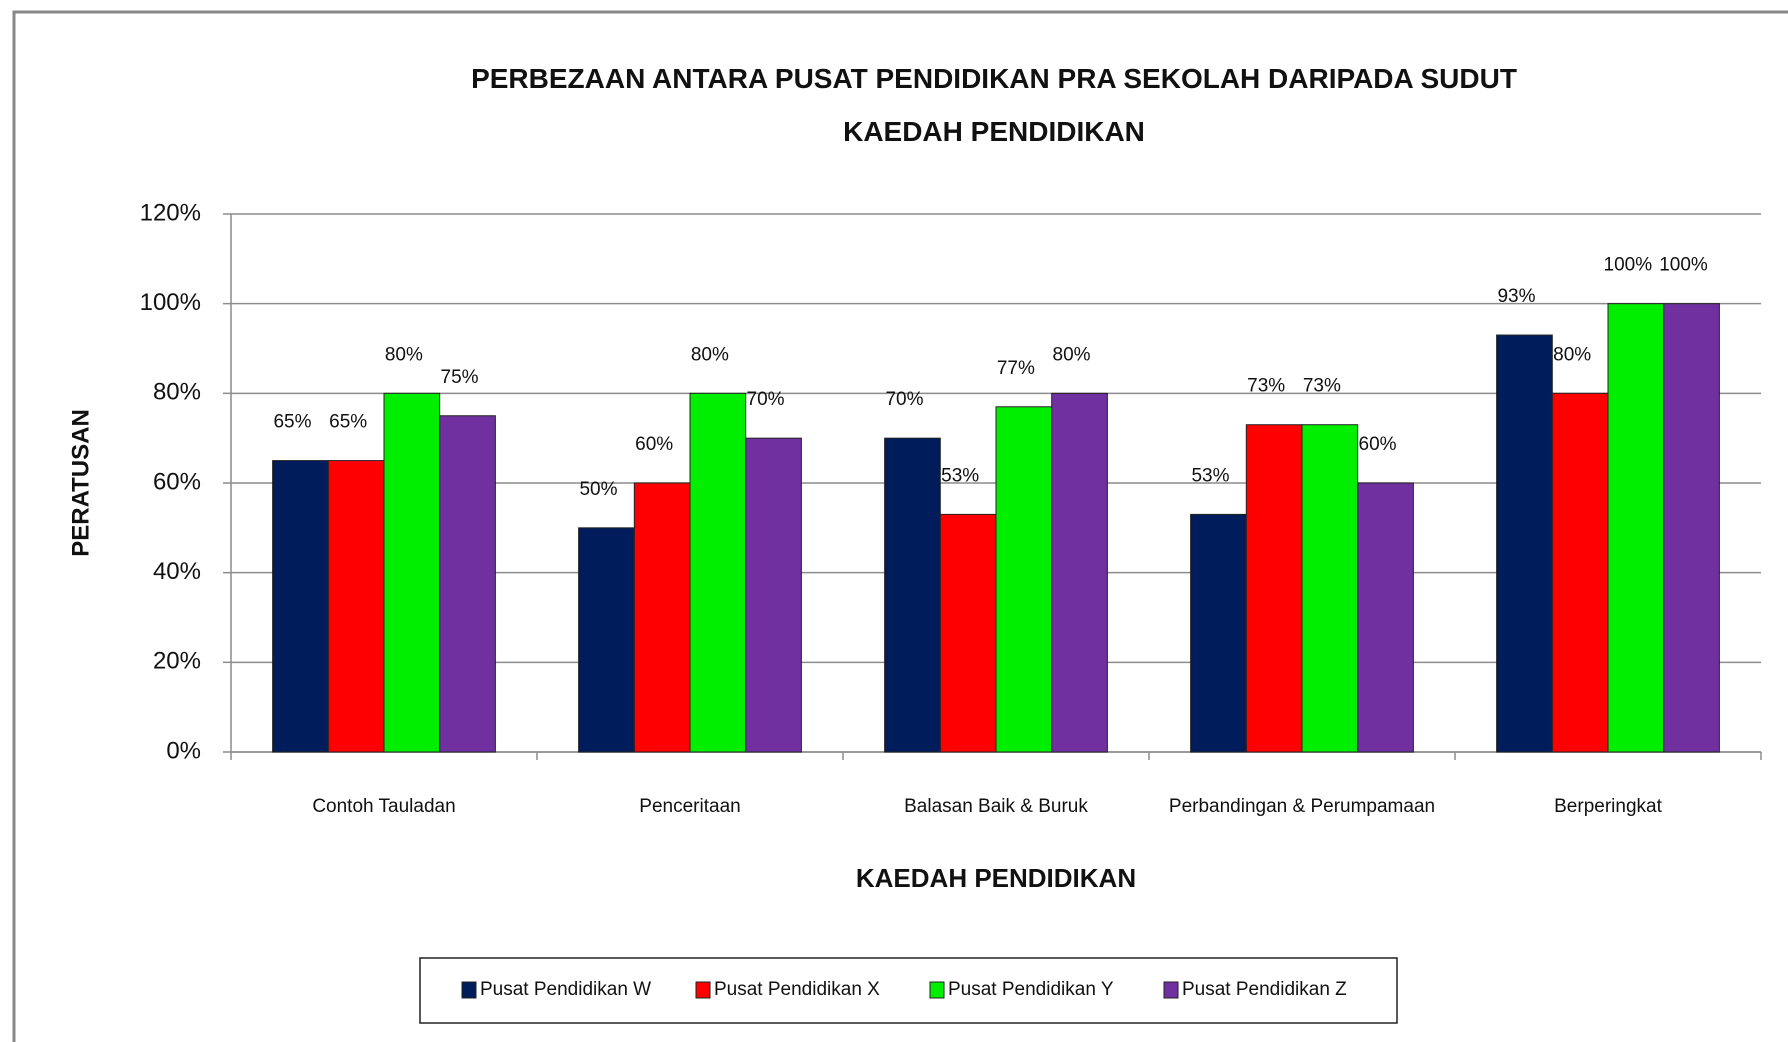 This screenshot has width=1788, height=1042. Describe the element at coordinates (1016, 368) in the screenshot. I see `value-label: 77%` at that location.